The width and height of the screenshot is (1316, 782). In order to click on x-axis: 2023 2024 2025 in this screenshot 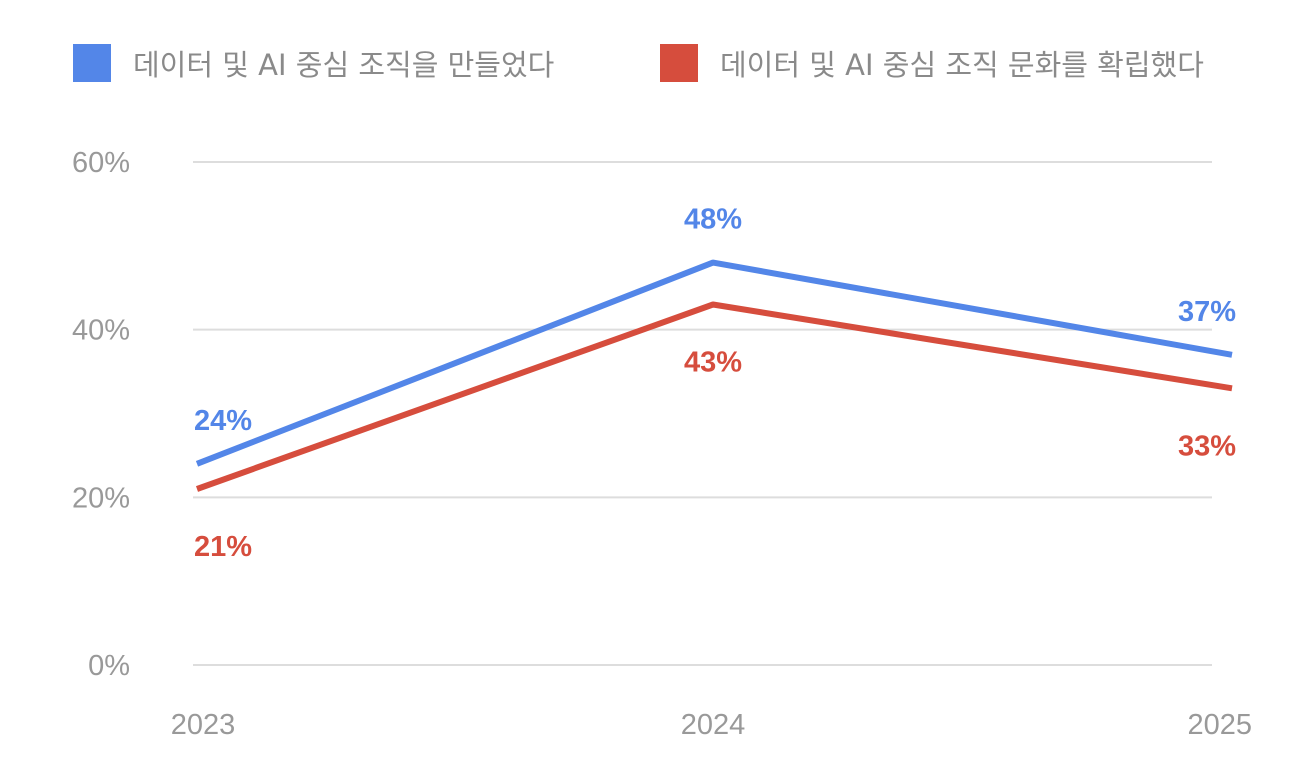, I will do `click(711, 725)`.